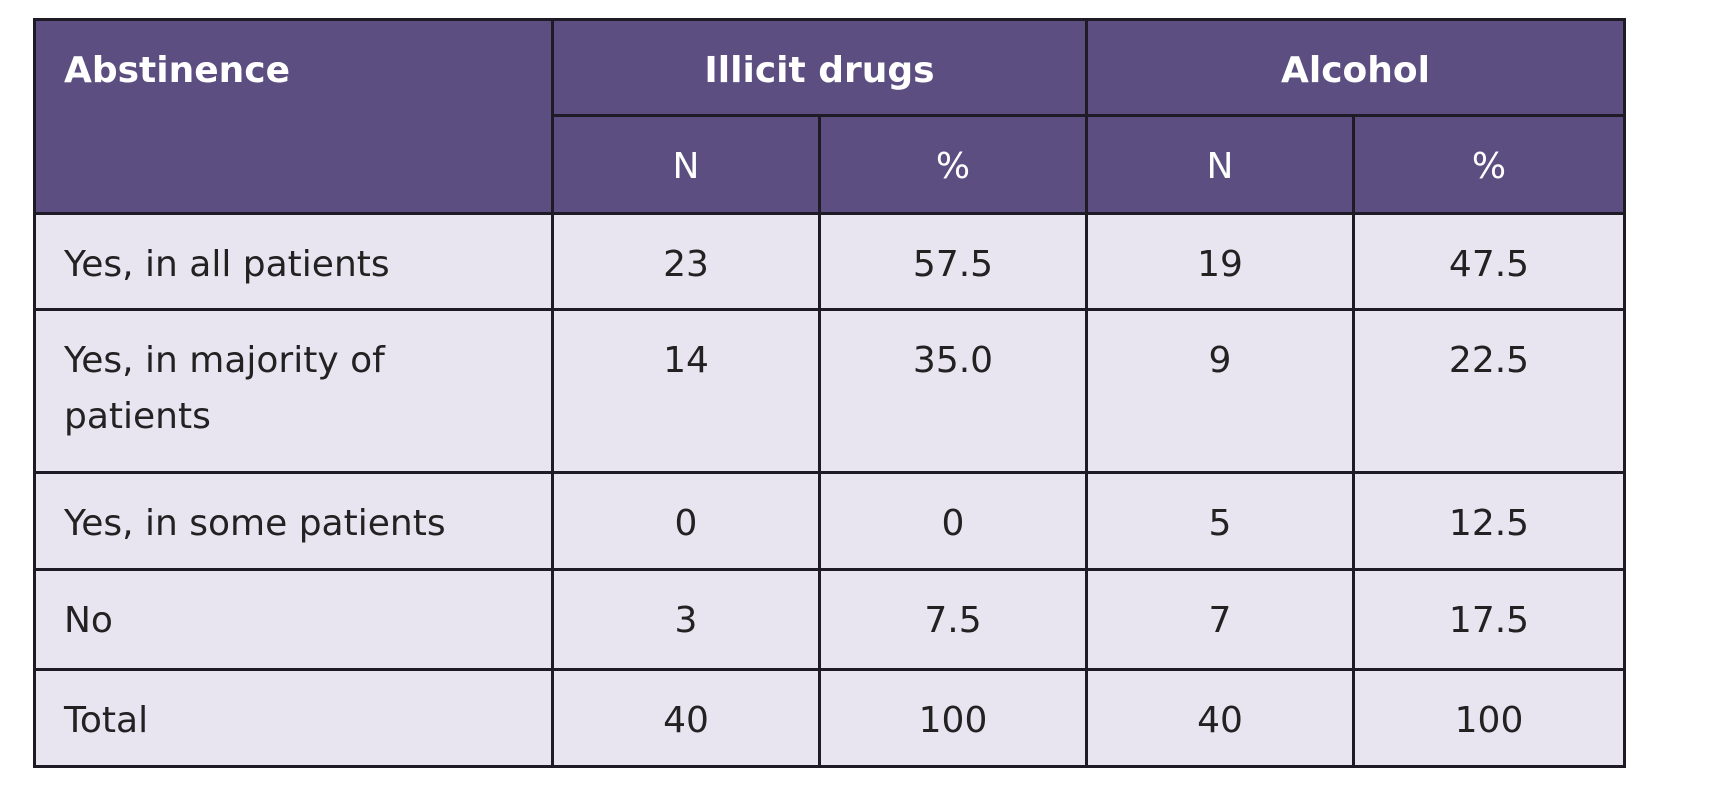 This screenshot has width=1729, height=800. Describe the element at coordinates (293, 391) in the screenshot. I see `row-label: Yes, in majority of patients` at that location.